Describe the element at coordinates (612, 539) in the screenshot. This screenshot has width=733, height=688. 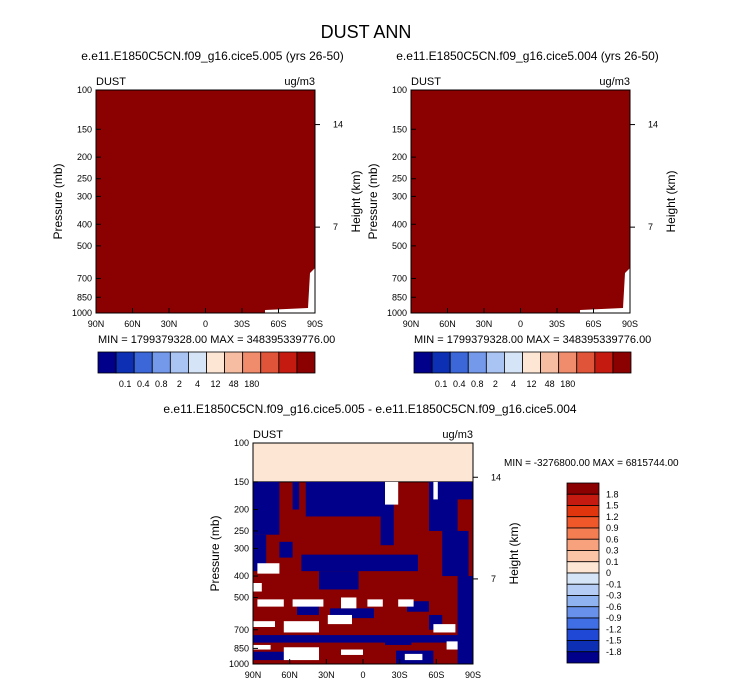
I see `colorbar-label: 0.6` at that location.